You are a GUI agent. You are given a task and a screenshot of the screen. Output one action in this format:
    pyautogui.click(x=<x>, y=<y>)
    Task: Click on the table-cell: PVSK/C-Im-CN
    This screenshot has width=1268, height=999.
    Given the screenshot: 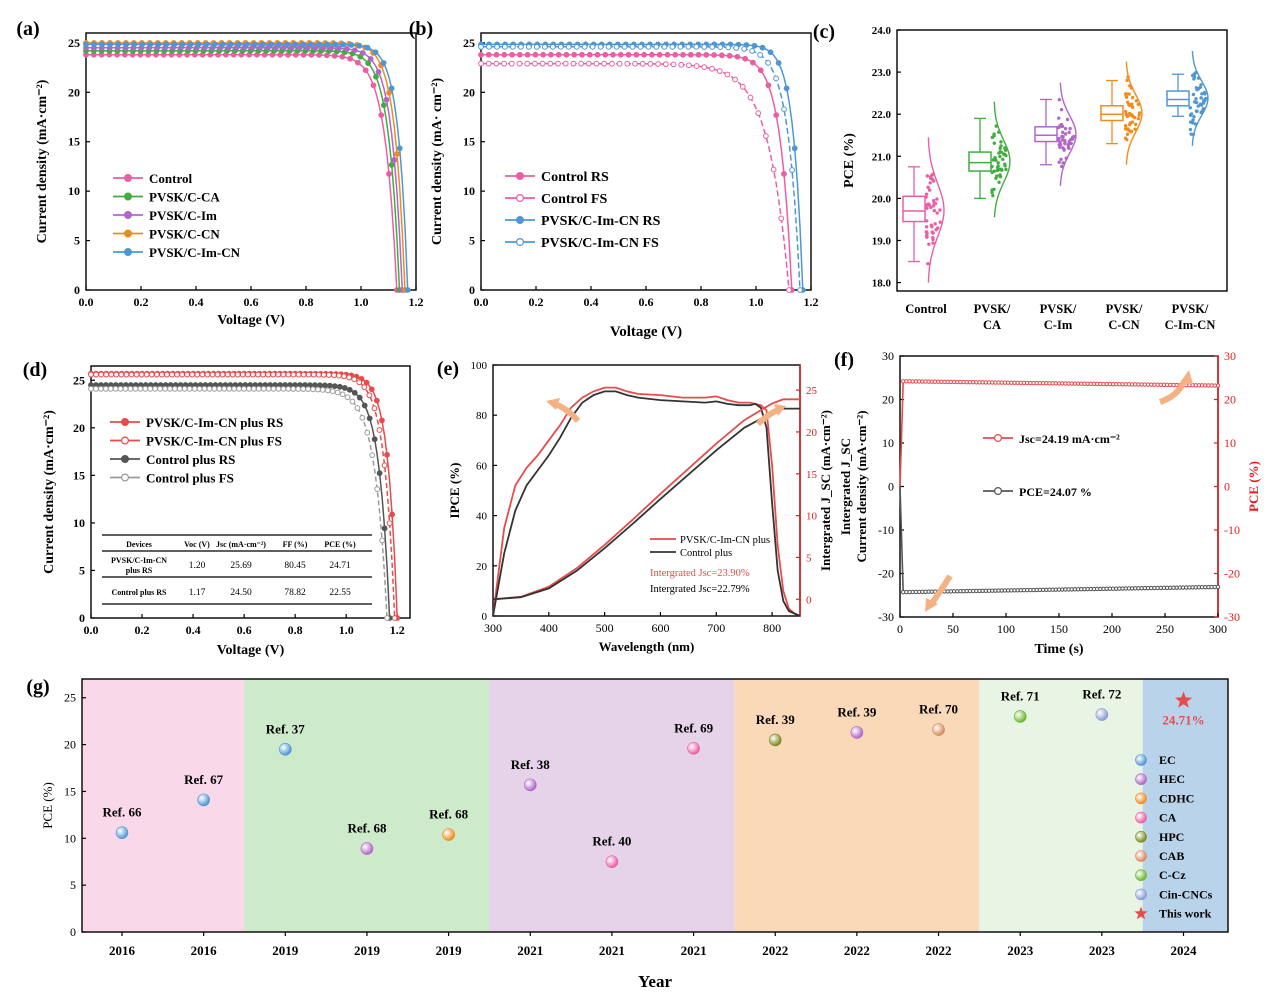 What is the action you would take?
    pyautogui.click(x=139, y=560)
    